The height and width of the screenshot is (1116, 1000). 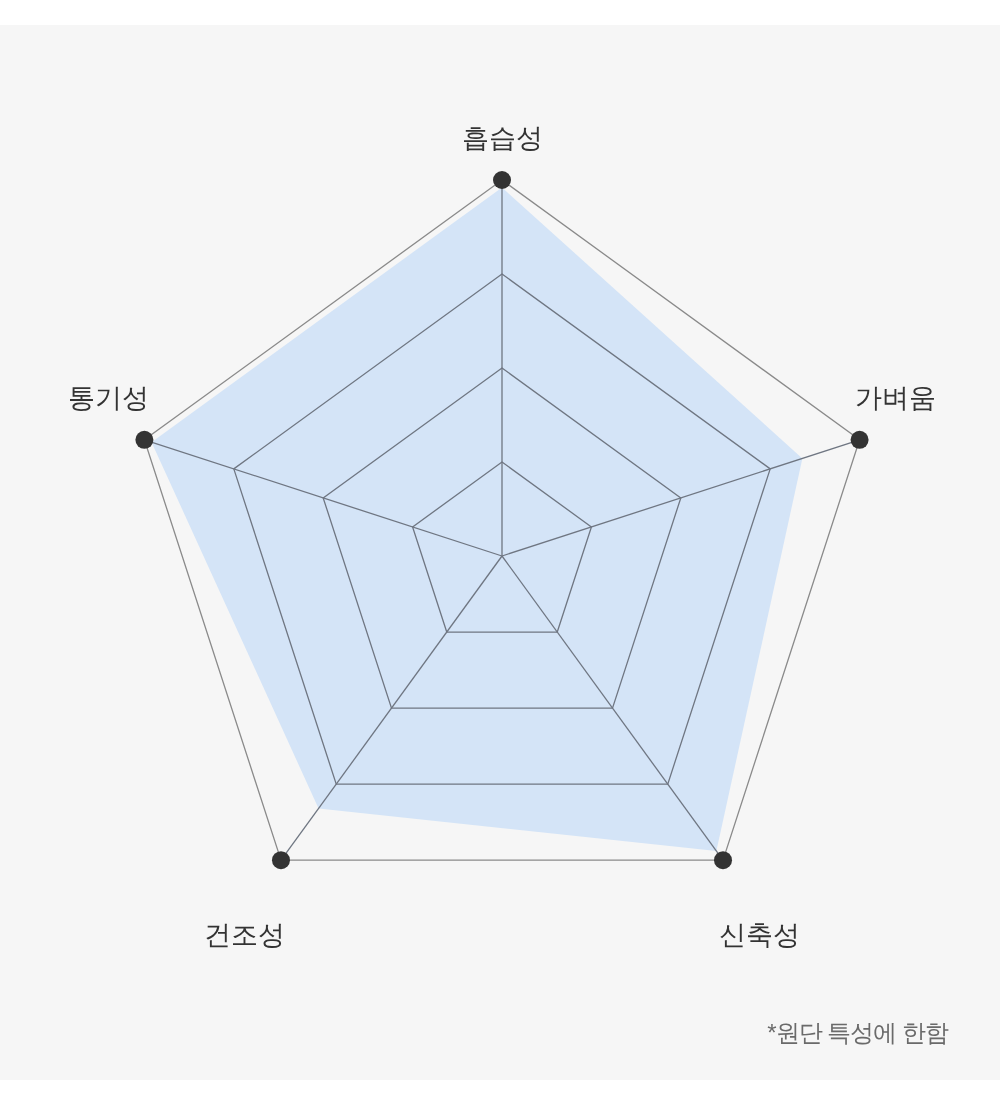 I want to click on spoke-label: 통기성, so click(x=108, y=397).